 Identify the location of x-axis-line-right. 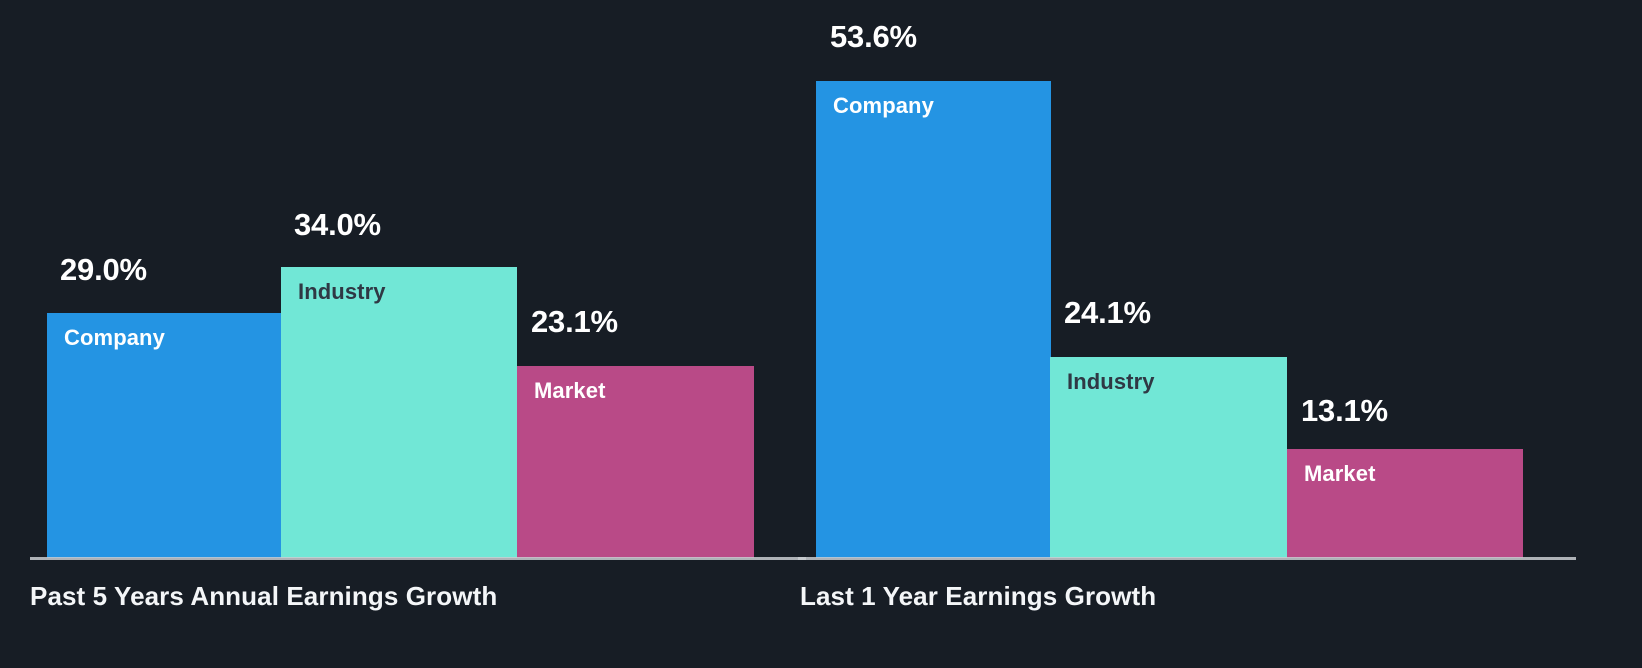
(1187, 558).